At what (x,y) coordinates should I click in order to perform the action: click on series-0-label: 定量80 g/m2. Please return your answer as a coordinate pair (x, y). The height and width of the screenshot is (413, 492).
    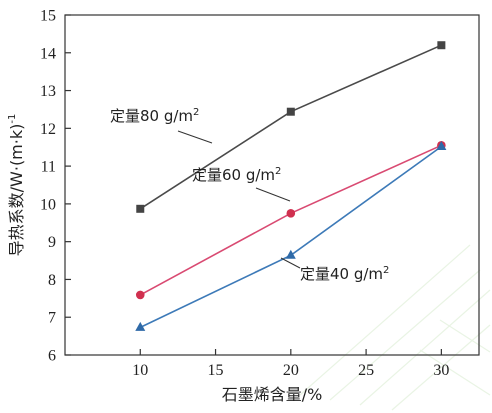
    Looking at the image, I should click on (154, 116).